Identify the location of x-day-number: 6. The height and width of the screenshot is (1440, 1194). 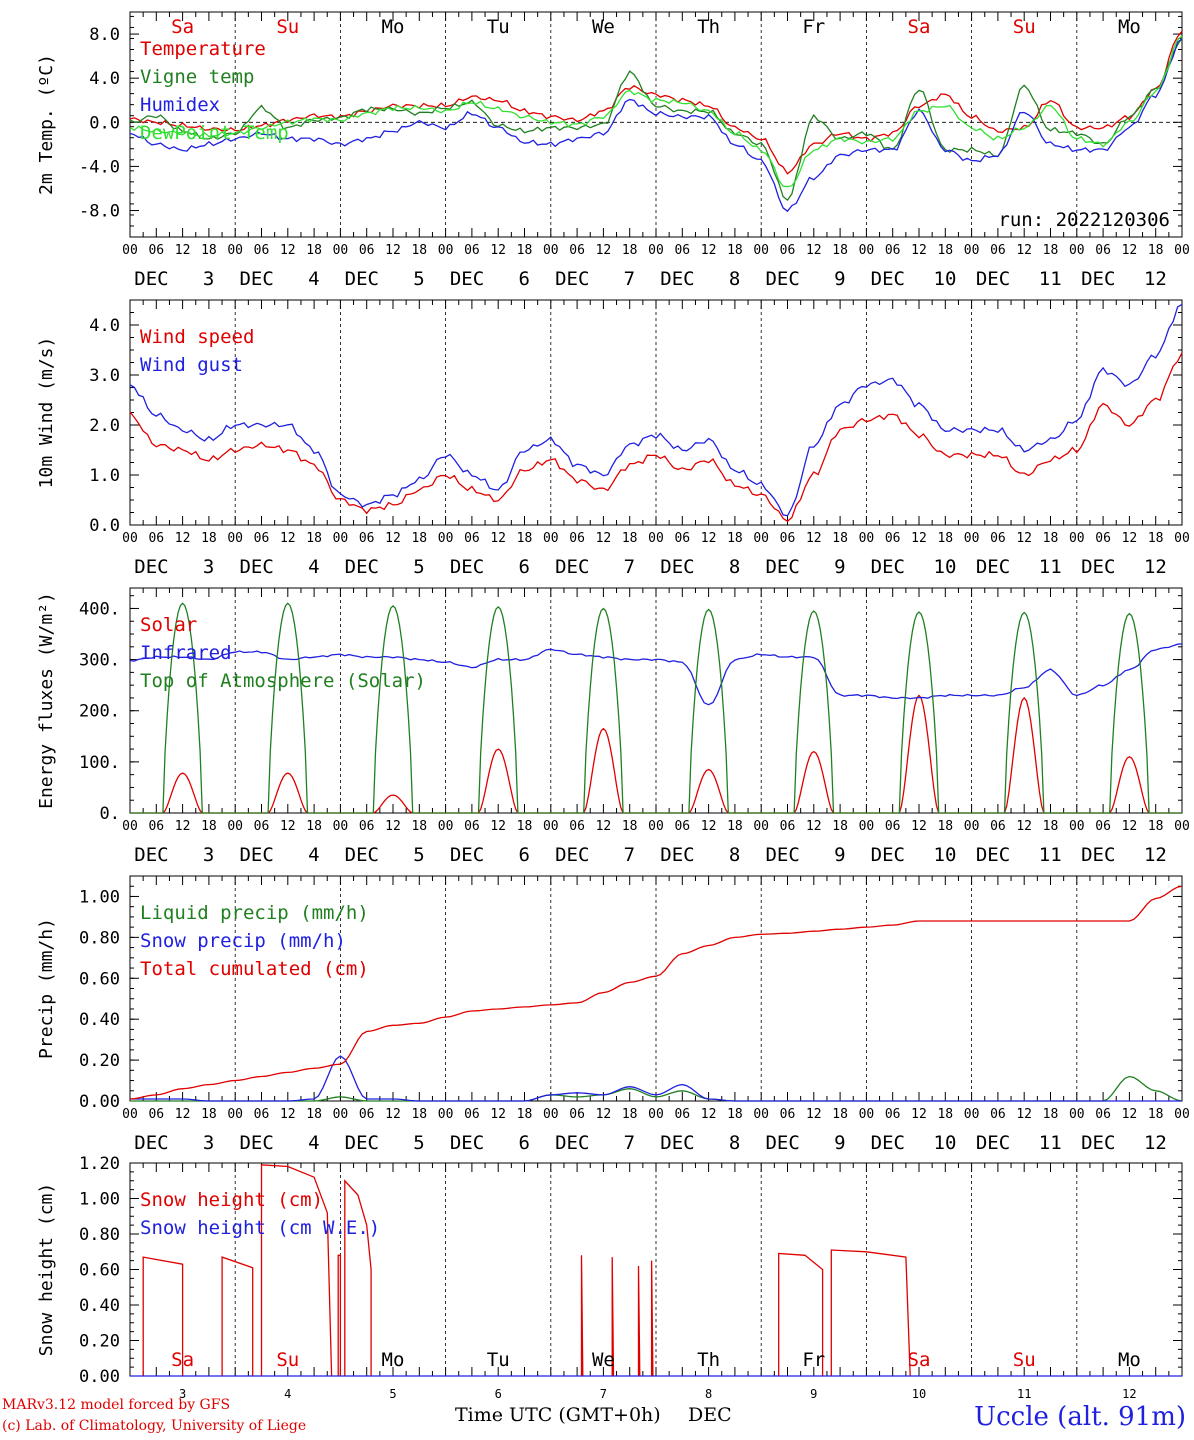
(498, 1394).